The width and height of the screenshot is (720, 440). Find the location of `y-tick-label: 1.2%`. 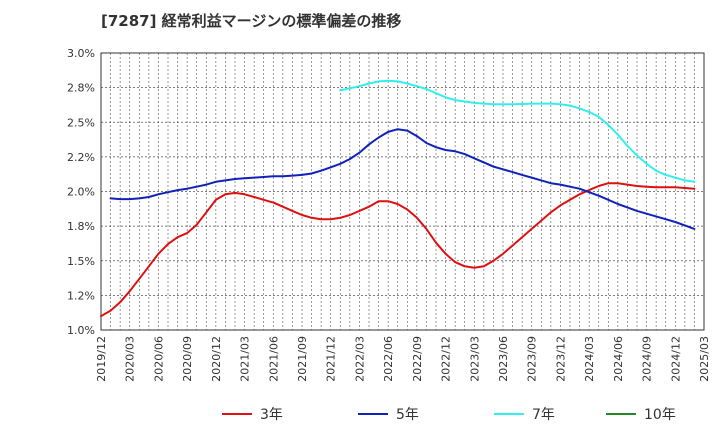

y-tick-label: 1.2% is located at coordinates (81, 295).